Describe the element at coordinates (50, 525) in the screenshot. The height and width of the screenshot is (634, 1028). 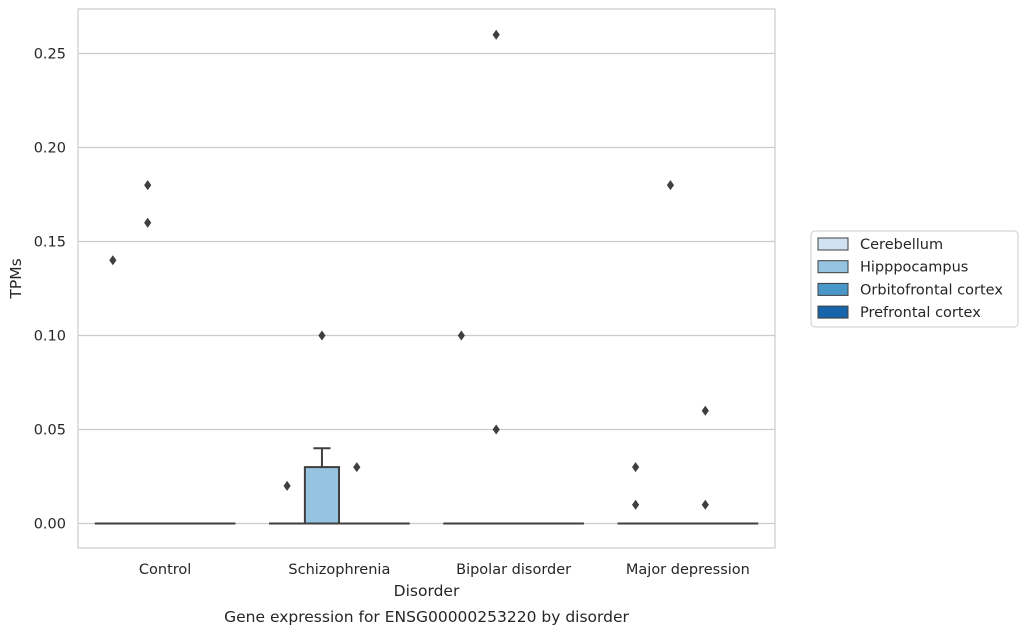
I see `y-tick-label: 0.00` at that location.